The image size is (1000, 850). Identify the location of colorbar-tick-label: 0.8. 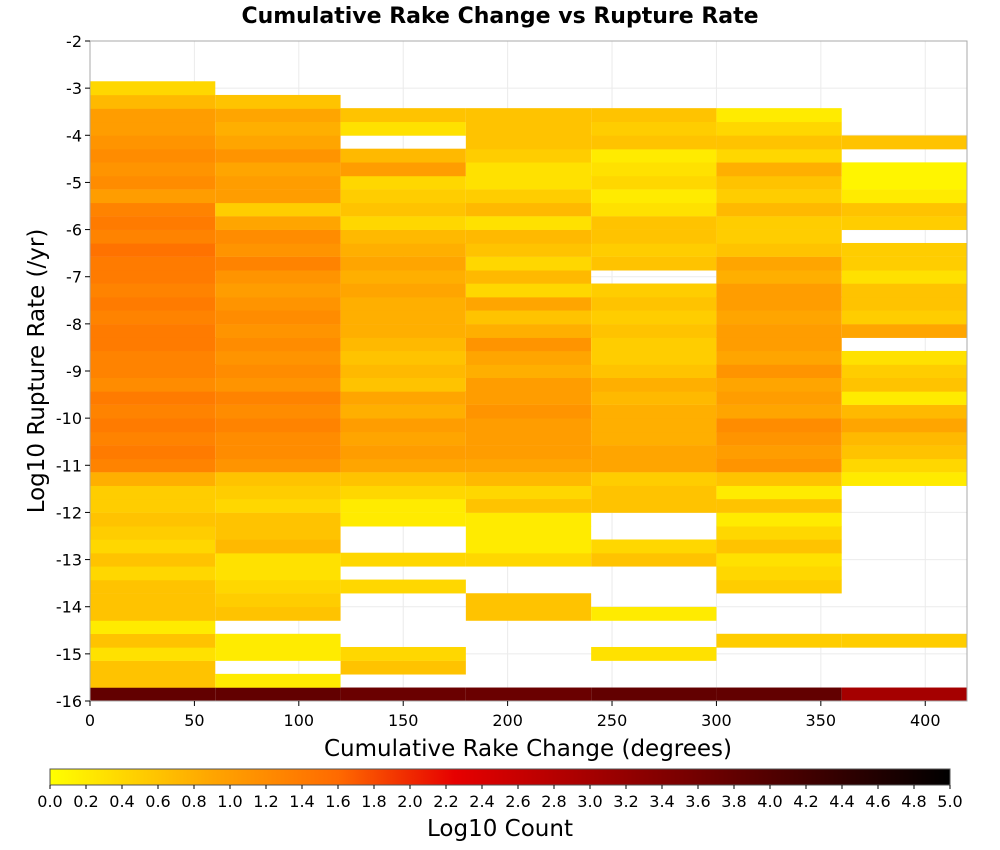
(193, 801).